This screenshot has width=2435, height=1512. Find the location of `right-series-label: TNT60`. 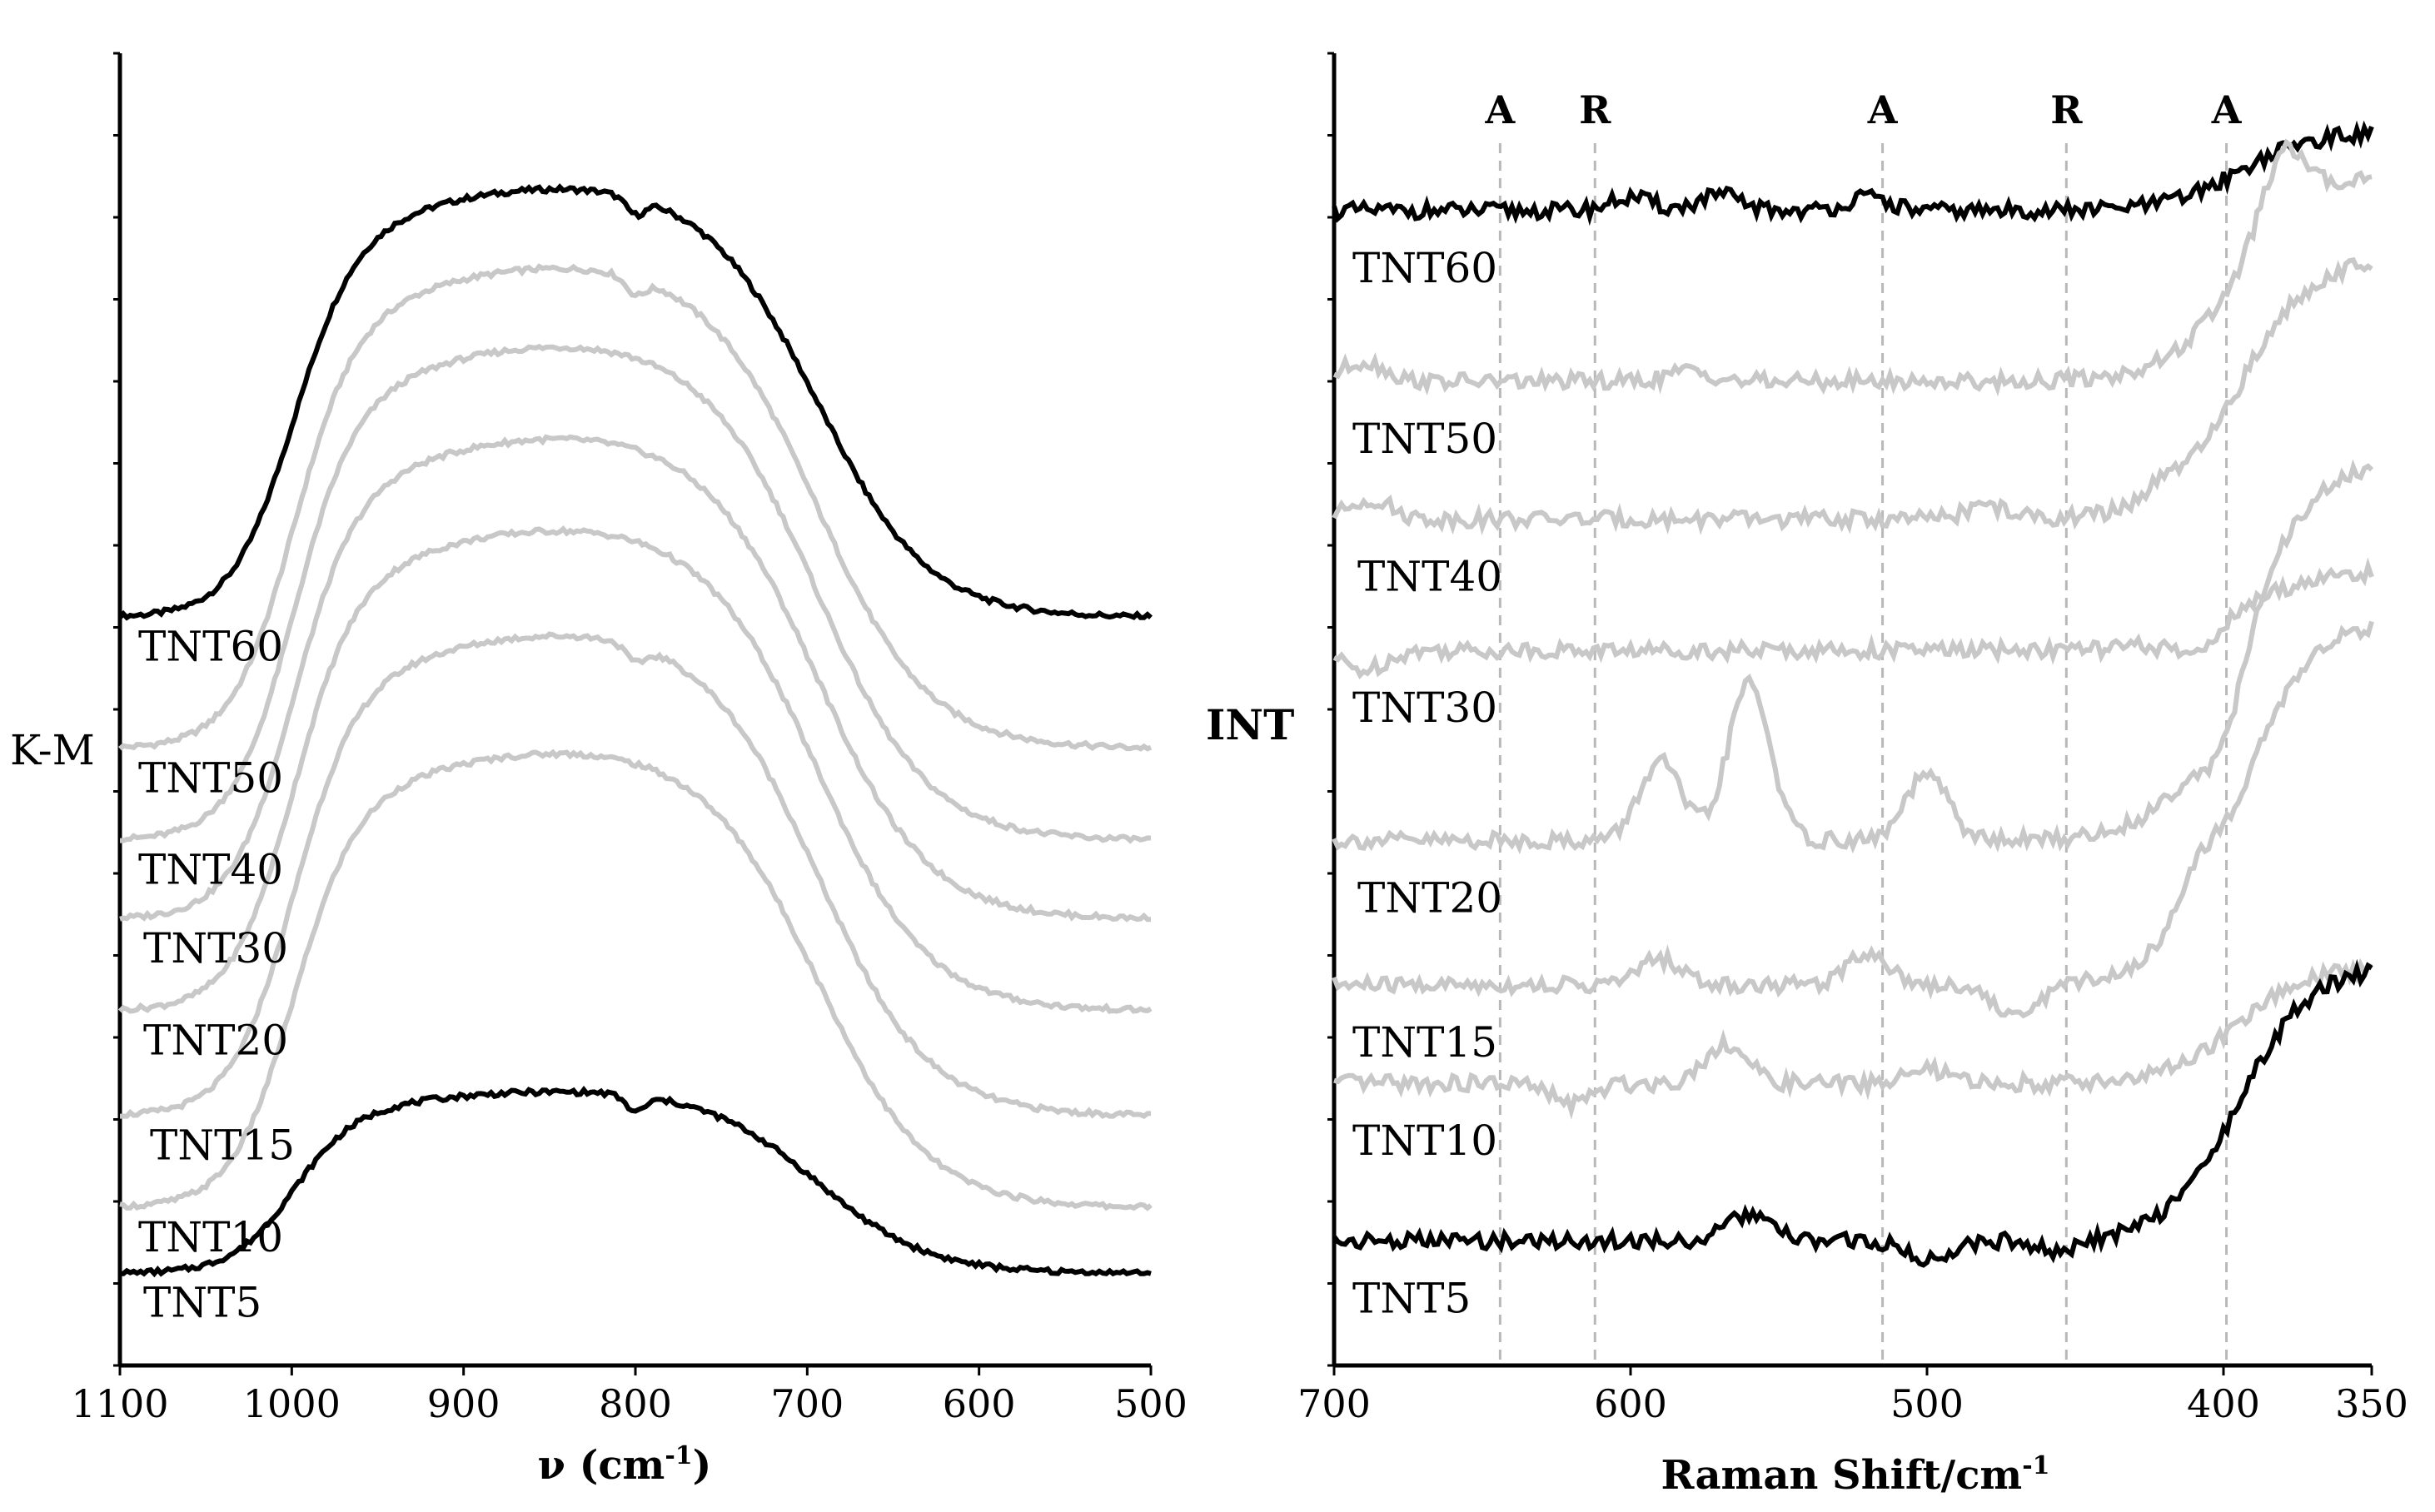

right-series-label: TNT60 is located at coordinates (1424, 268).